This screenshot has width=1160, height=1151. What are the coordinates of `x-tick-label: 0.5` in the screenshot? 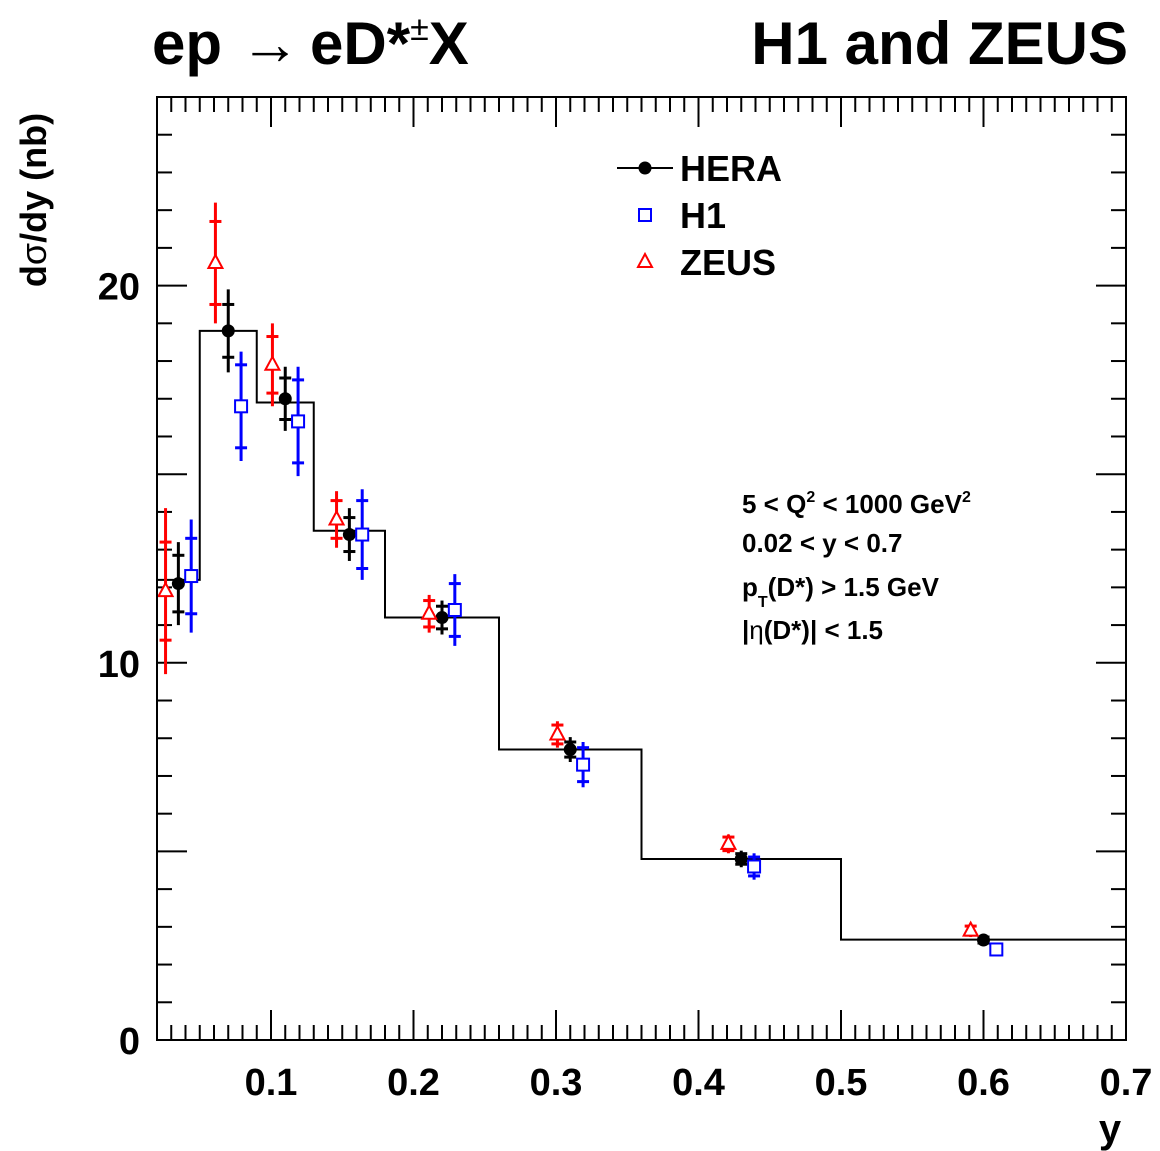 It's located at (841, 1083).